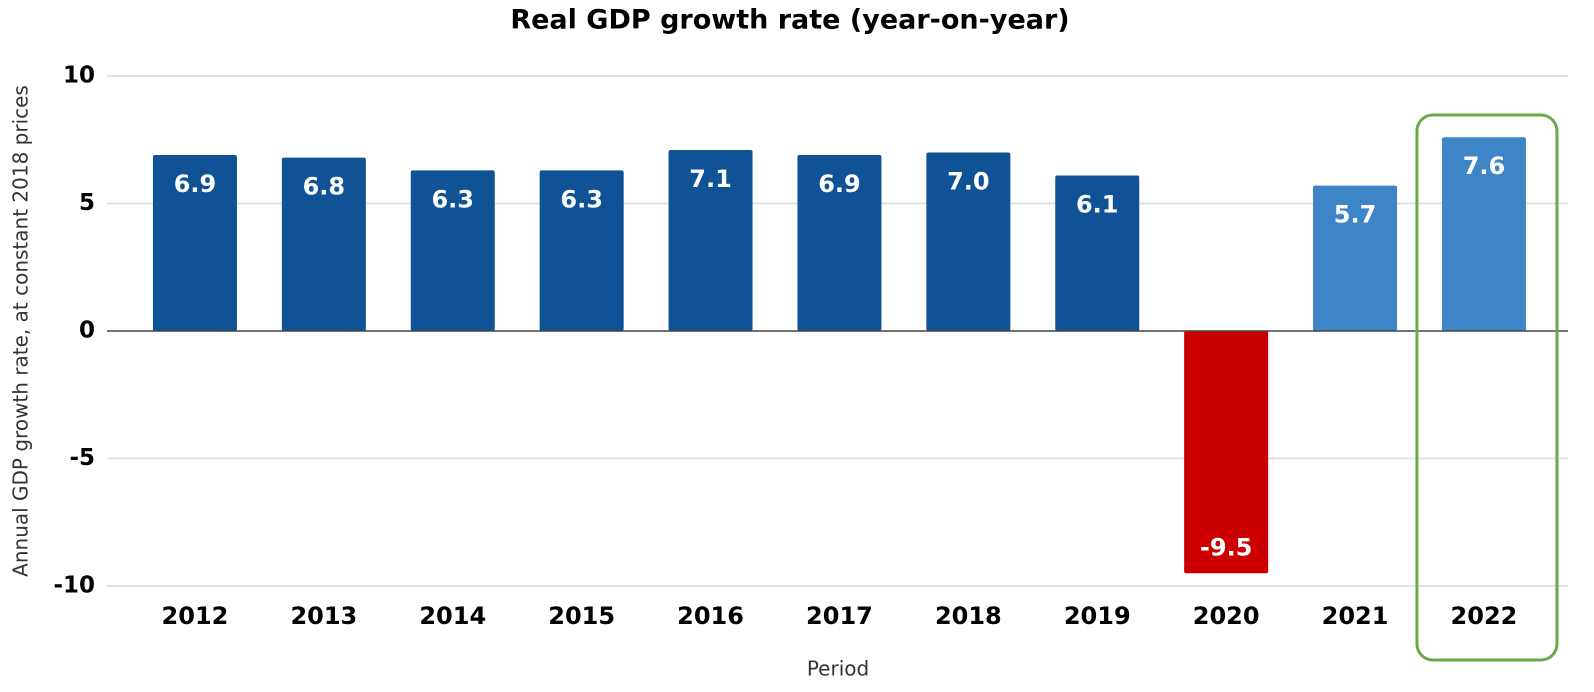 This screenshot has width=1594, height=692. What do you see at coordinates (1097, 616) in the screenshot?
I see `x-tick-label: 2019` at bounding box center [1097, 616].